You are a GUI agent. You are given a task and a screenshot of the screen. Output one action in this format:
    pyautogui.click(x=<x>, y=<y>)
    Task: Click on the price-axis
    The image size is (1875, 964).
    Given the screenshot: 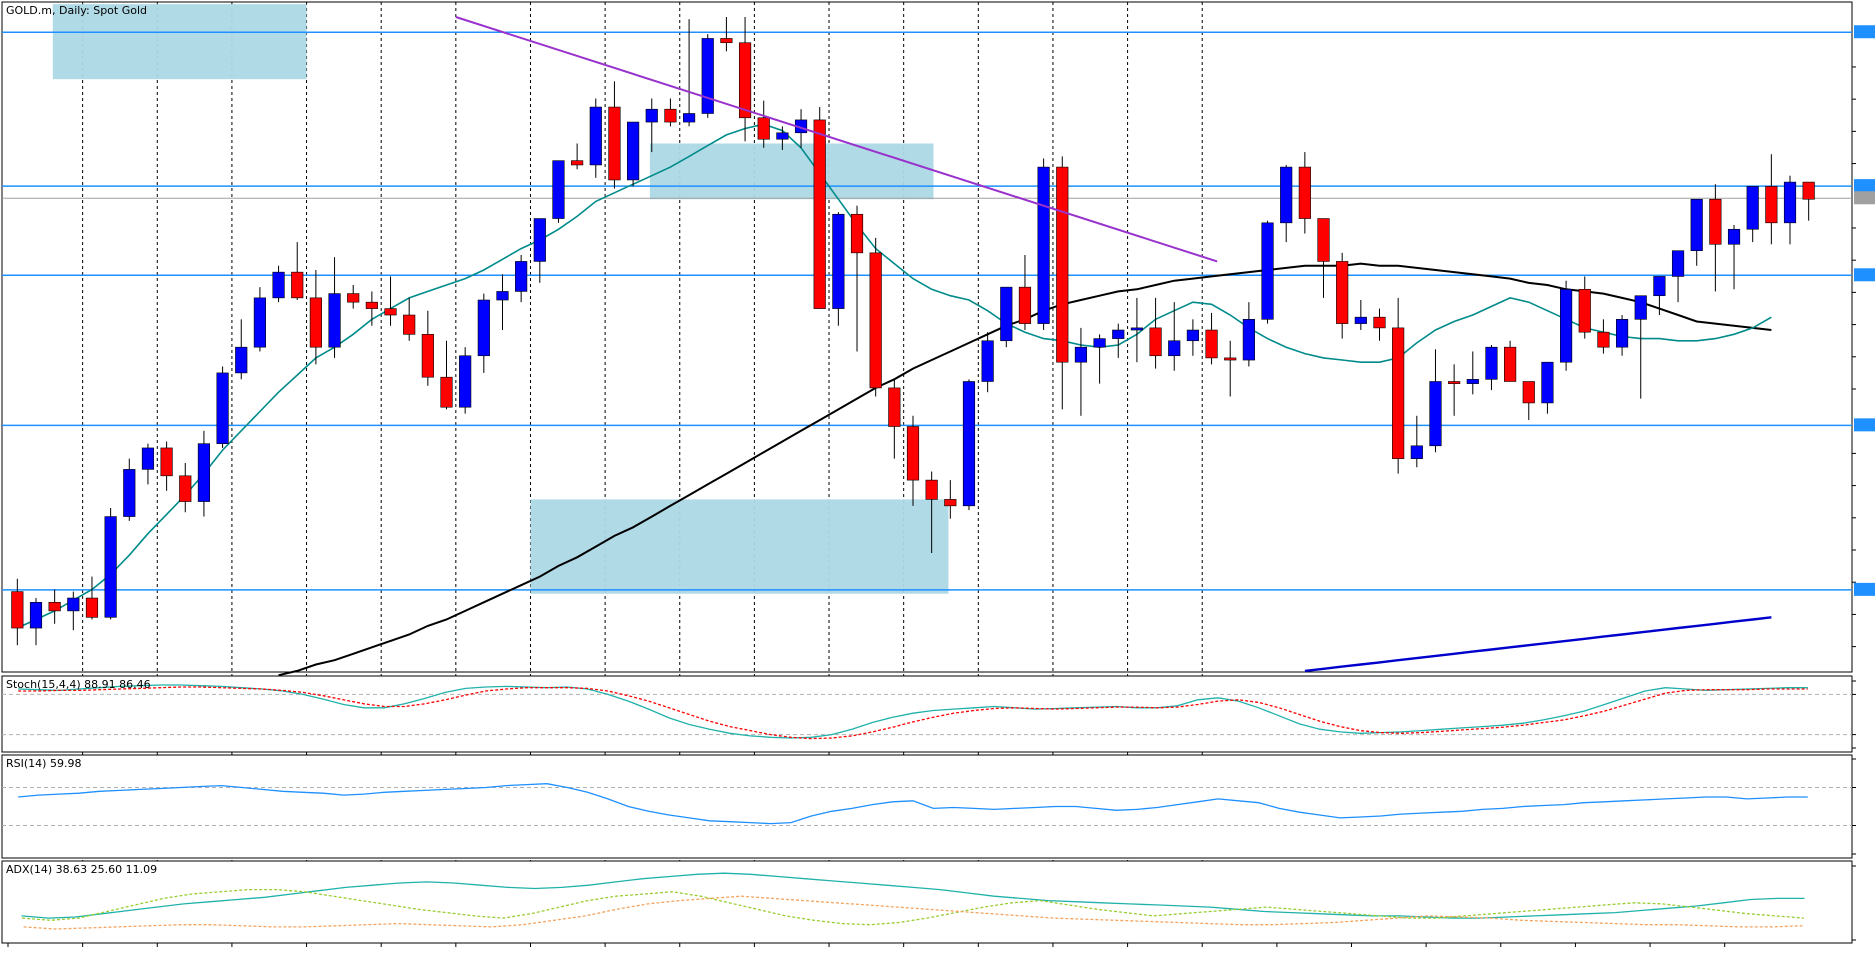 What is the action you would take?
    pyautogui.click(x=1854, y=357)
    